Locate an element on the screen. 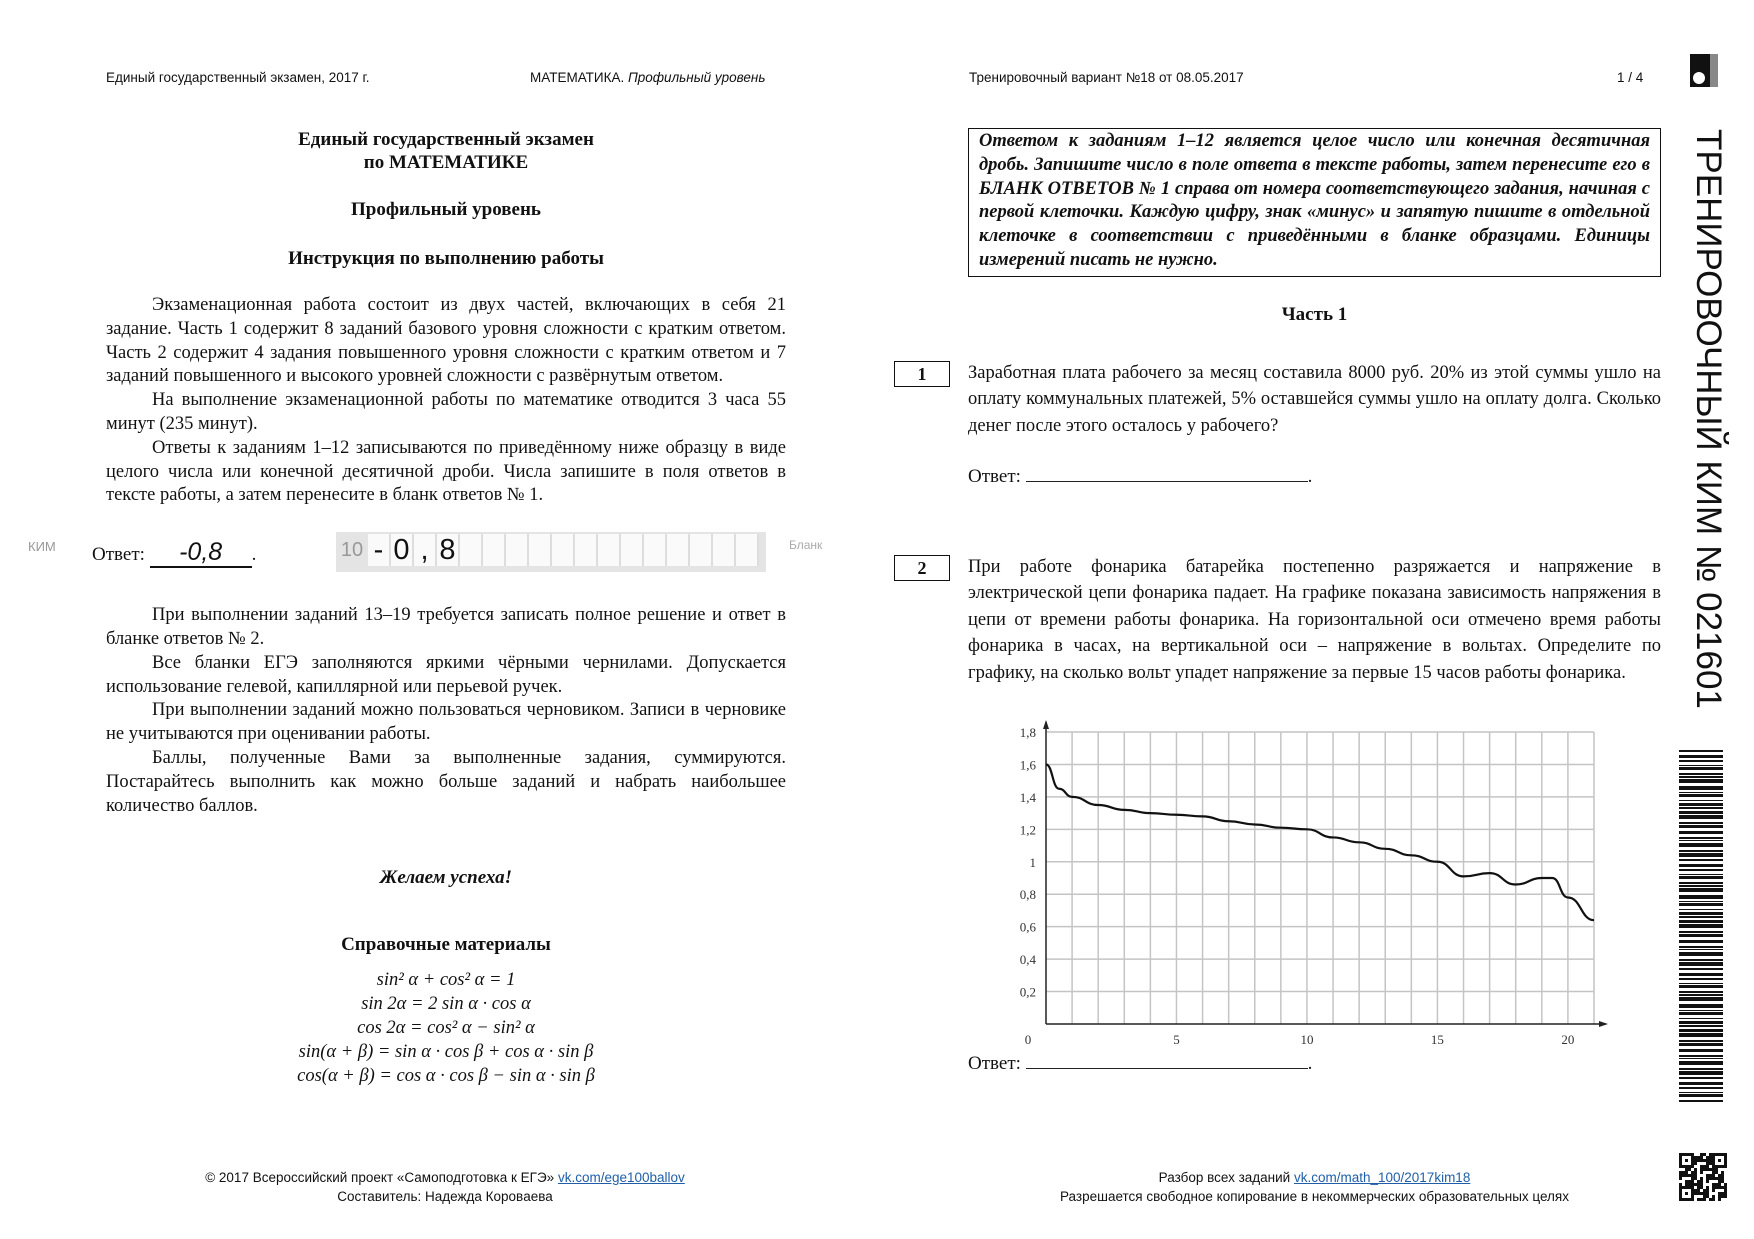 This screenshot has width=1754, height=1239. x-tick-label: 15 is located at coordinates (1437, 1039).